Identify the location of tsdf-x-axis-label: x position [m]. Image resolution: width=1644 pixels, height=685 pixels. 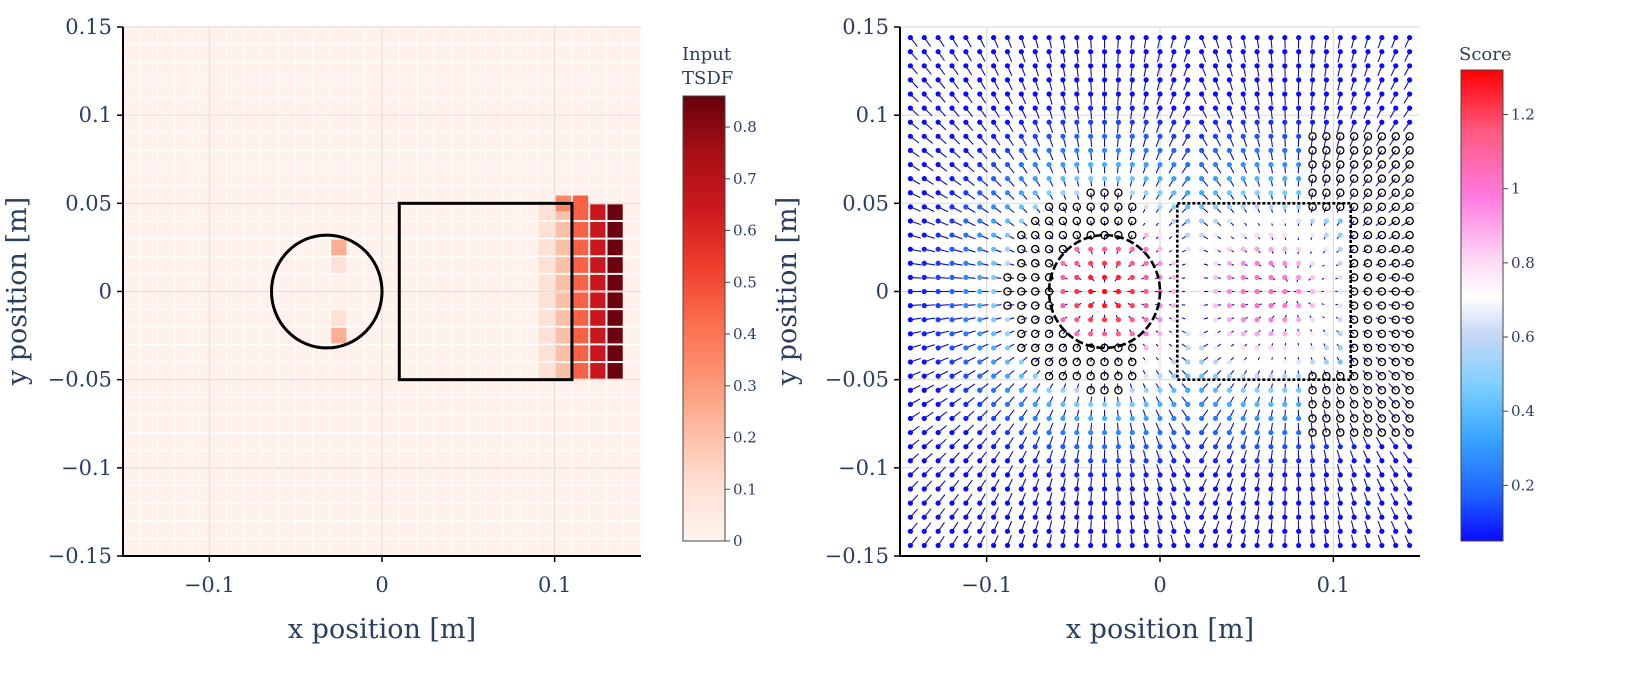
(382, 629).